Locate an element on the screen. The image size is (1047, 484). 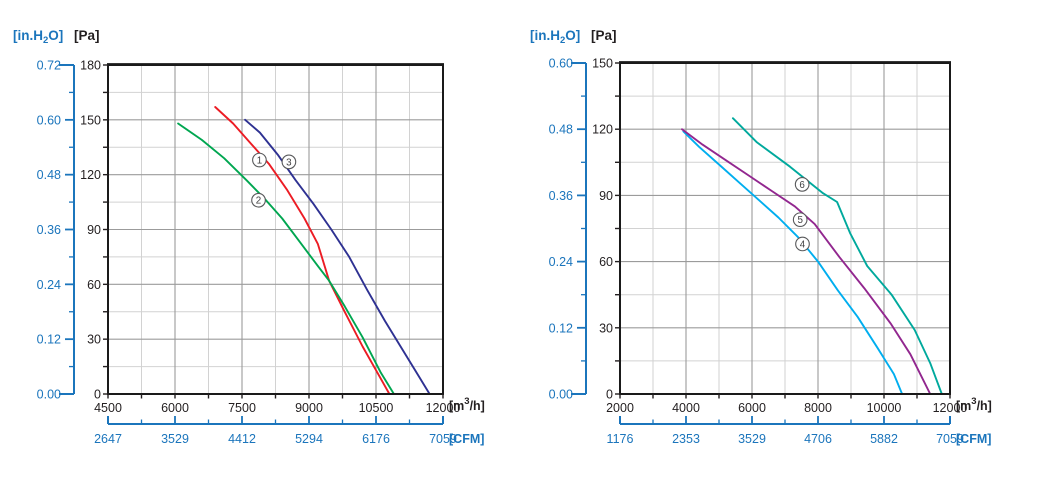
flow-tick-label: 10000 is located at coordinates (884, 408).